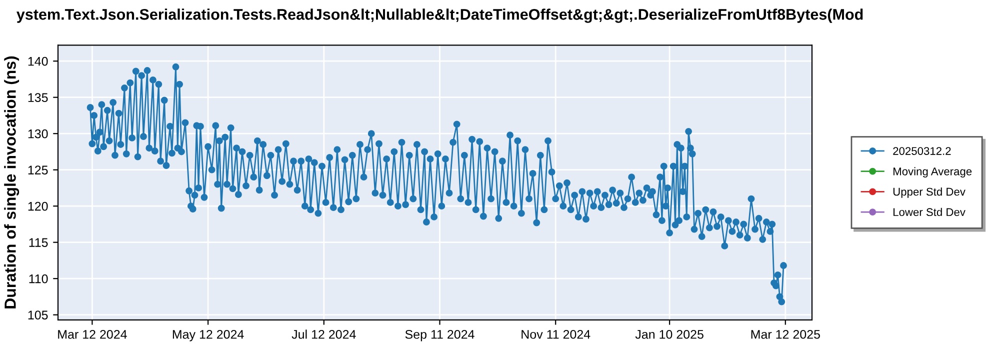 This screenshot has width=1000, height=350. Describe the element at coordinates (38, 279) in the screenshot. I see `y-tick-label: 110` at that location.